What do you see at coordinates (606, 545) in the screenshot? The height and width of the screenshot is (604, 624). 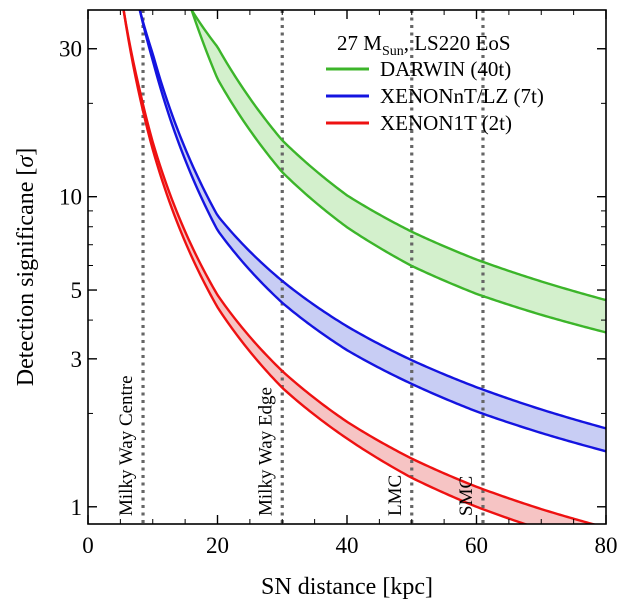 I see `x-tick-label: 80` at bounding box center [606, 545].